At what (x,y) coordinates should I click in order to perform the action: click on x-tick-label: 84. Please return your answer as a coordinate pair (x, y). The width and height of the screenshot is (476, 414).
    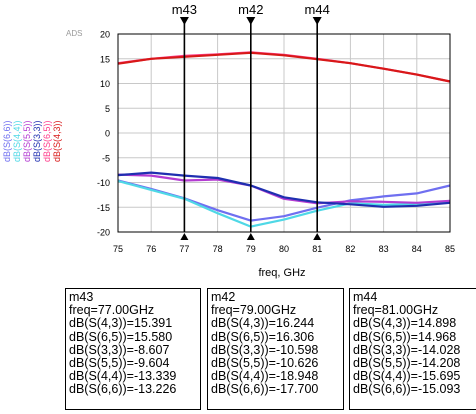
    Looking at the image, I should click on (417, 249).